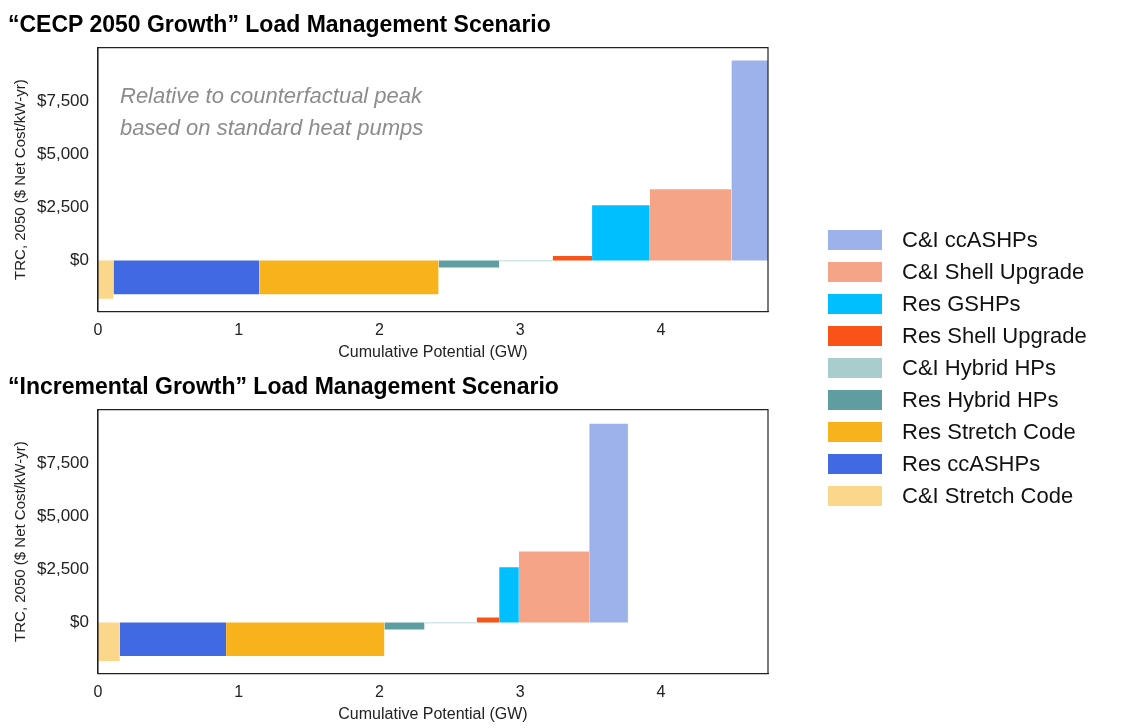  What do you see at coordinates (272, 111) in the screenshot?
I see `annotation: Relative to counterfactual peak based on standard heat pumps` at bounding box center [272, 111].